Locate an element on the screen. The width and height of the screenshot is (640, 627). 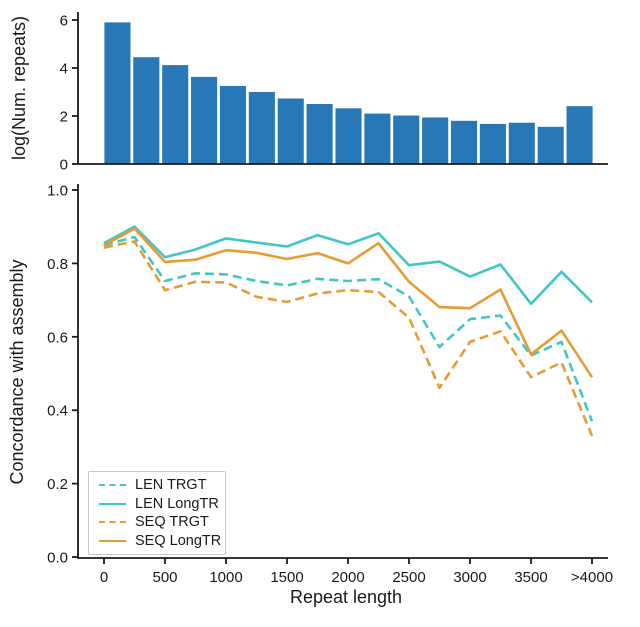
x-tick-label: 0 is located at coordinates (104, 577).